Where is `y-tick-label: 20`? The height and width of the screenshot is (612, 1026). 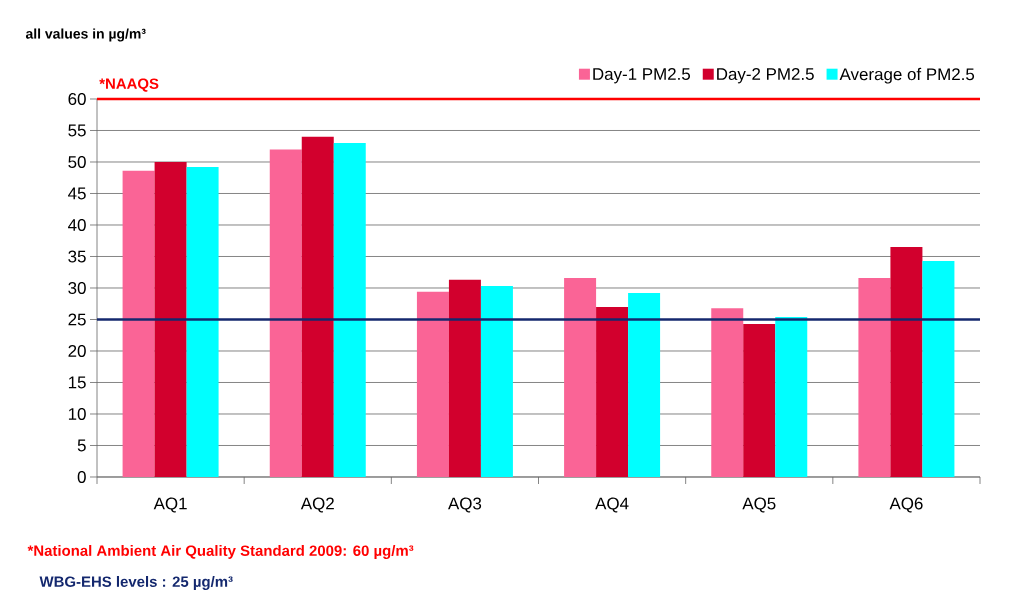
y-tick-label: 20 is located at coordinates (77, 350).